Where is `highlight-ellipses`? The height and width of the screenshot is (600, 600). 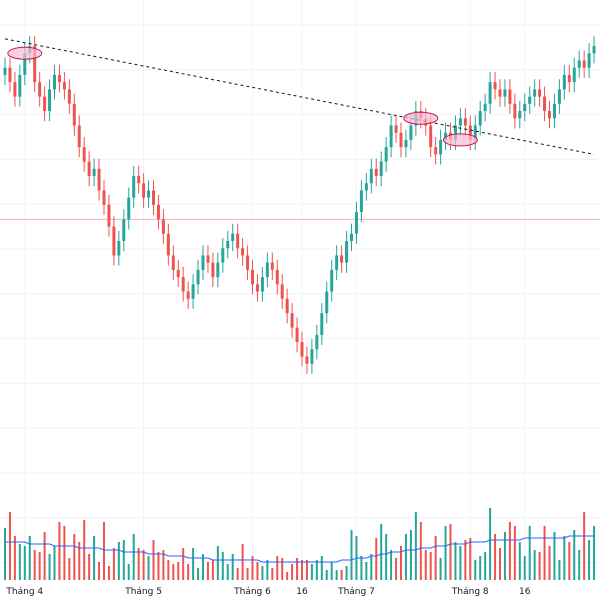
highlight-ellipses is located at coordinates (242, 96).